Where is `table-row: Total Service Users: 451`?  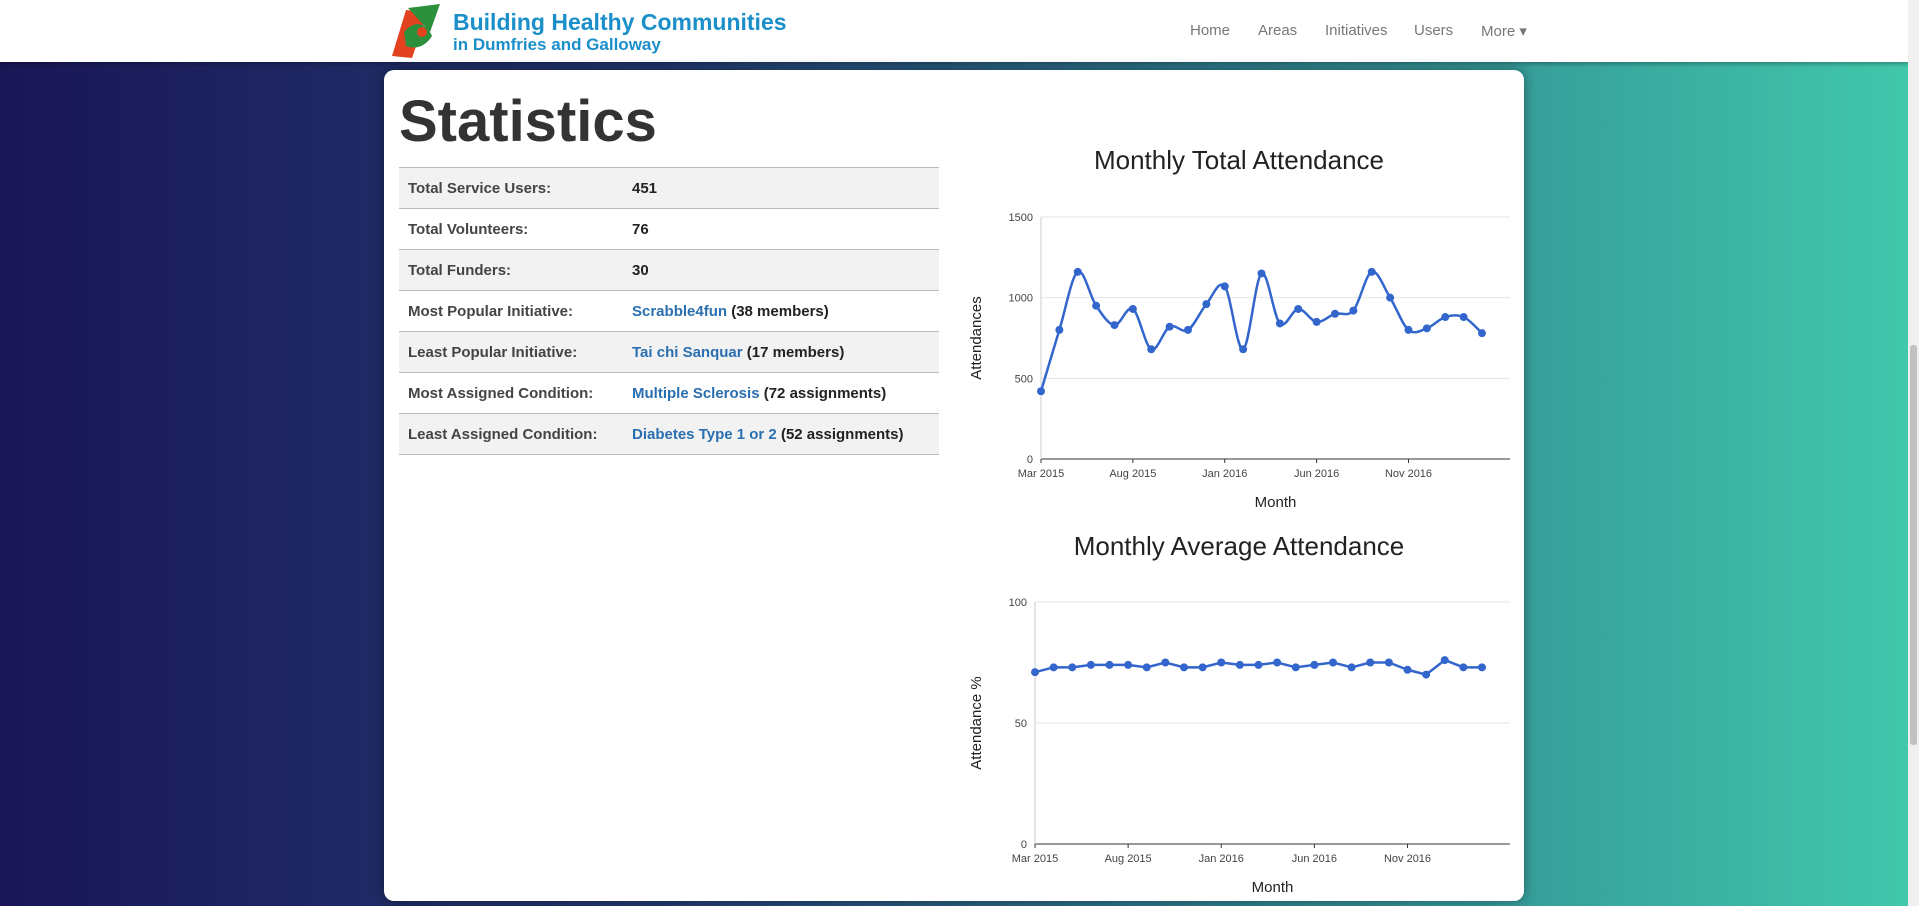 table-row: Total Service Users: 451 is located at coordinates (669, 188).